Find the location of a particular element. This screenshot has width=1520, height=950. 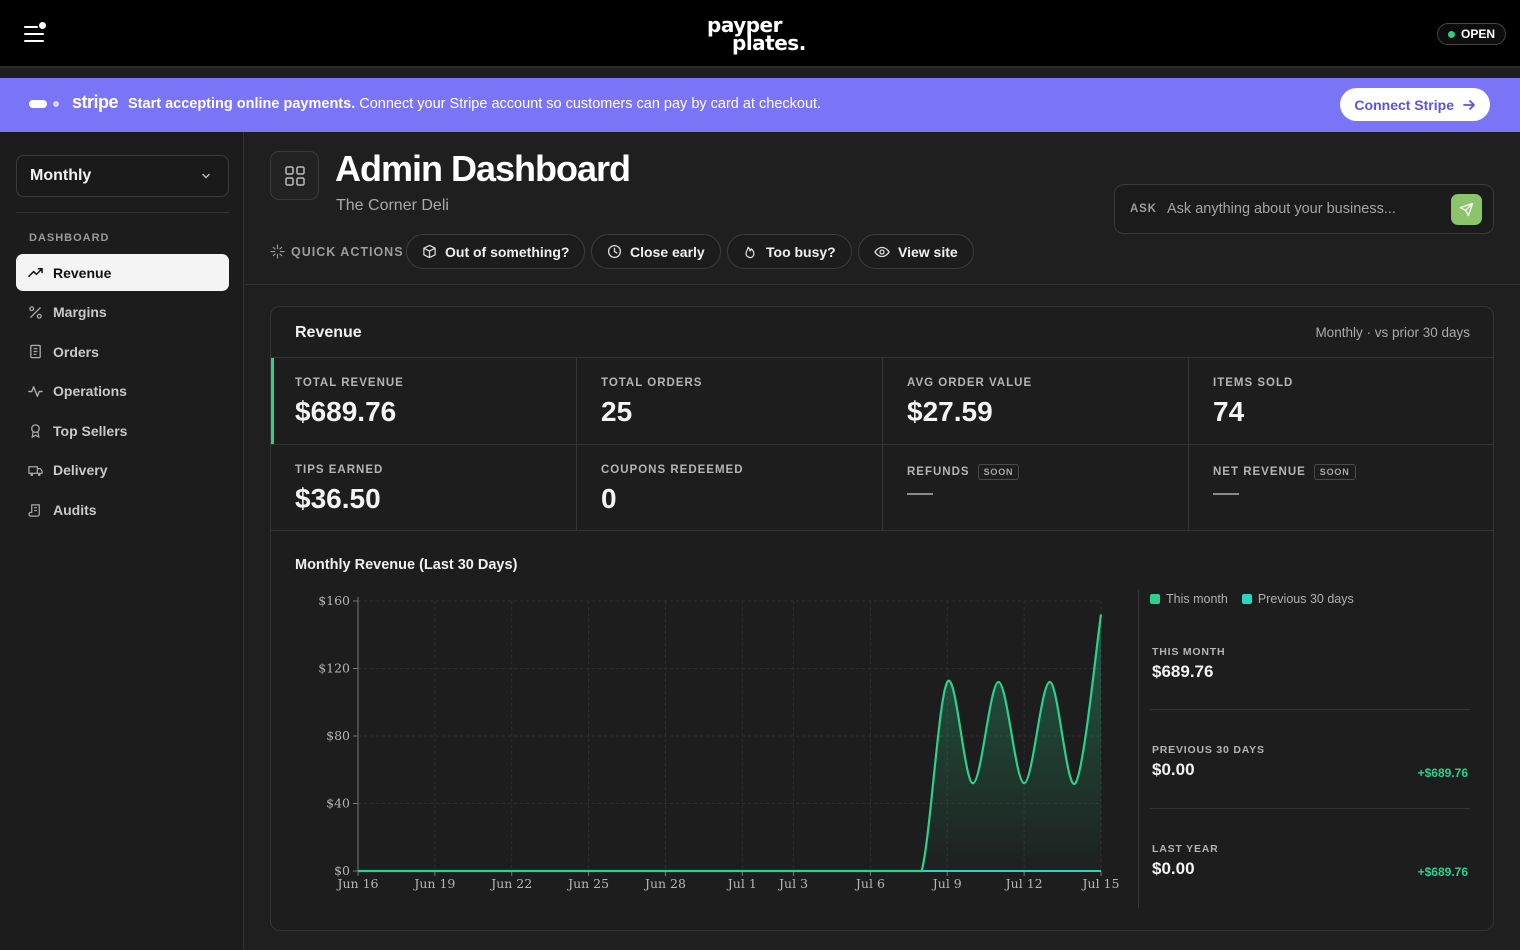

revenue-card-title: Revenue is located at coordinates (328, 332).